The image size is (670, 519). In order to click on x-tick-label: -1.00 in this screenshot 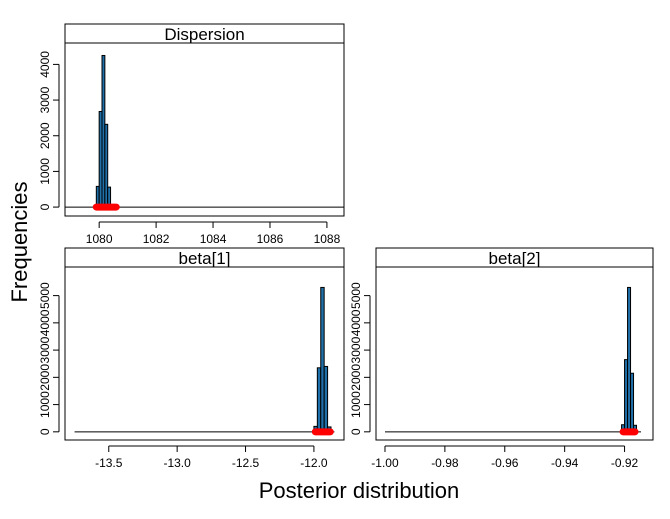, I will do `click(385, 463)`.